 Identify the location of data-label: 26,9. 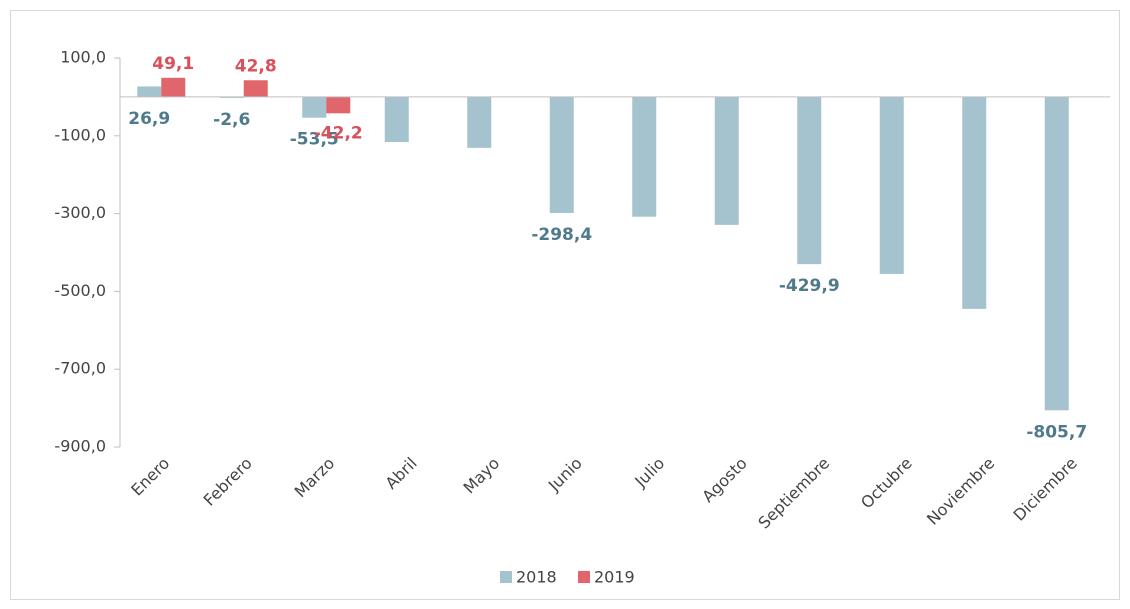
(149, 119).